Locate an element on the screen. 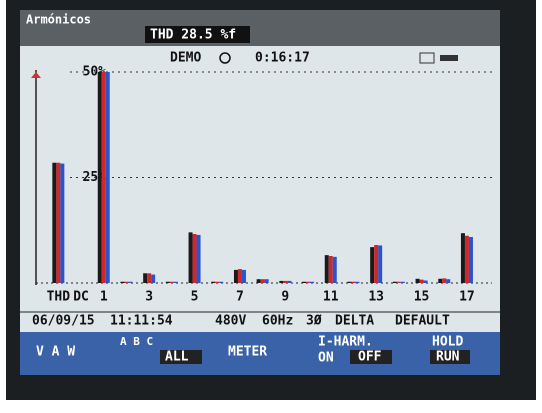  softkey-hold: HOLD is located at coordinates (447, 342).